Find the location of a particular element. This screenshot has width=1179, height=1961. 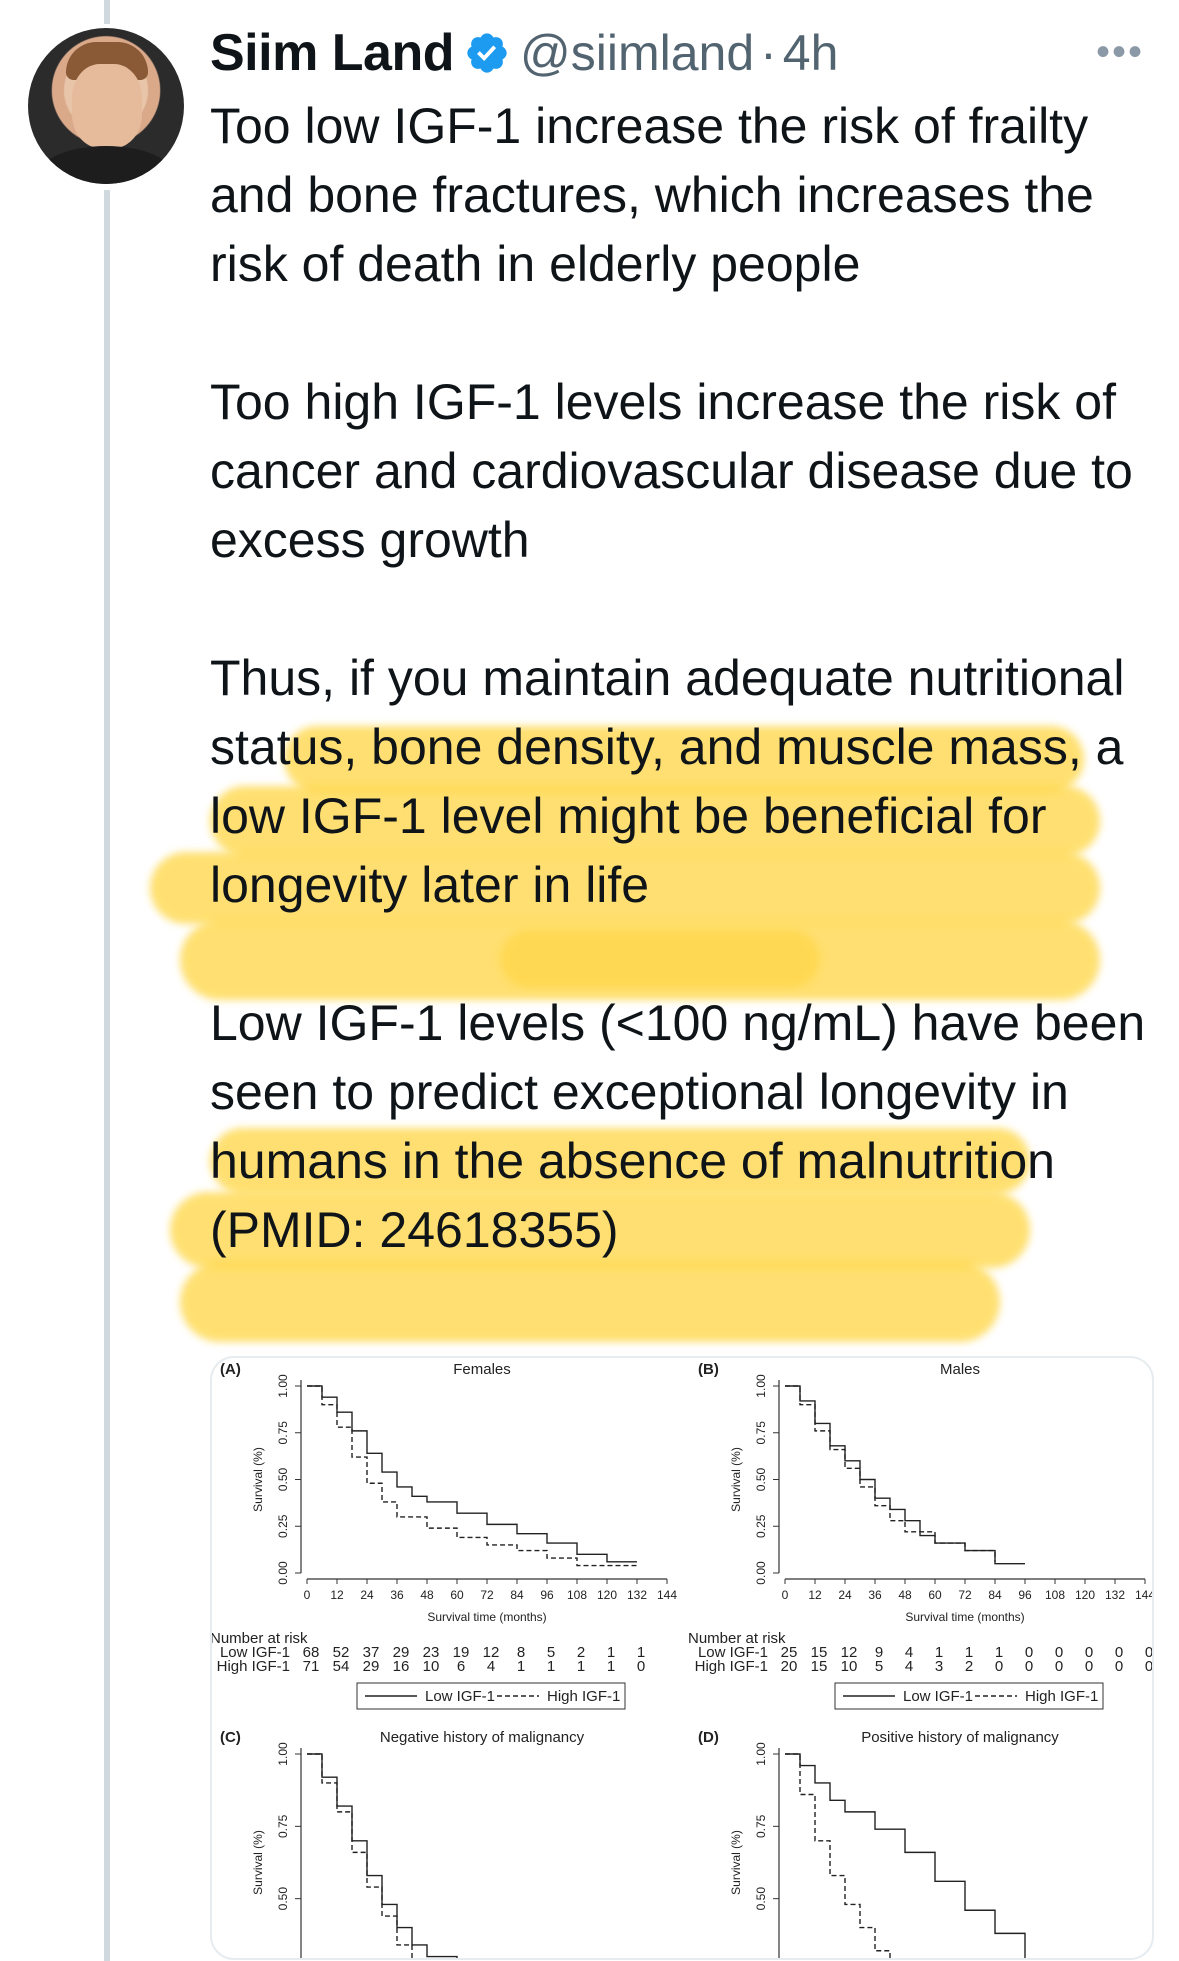

panel-letter: (C) is located at coordinates (230, 1737).